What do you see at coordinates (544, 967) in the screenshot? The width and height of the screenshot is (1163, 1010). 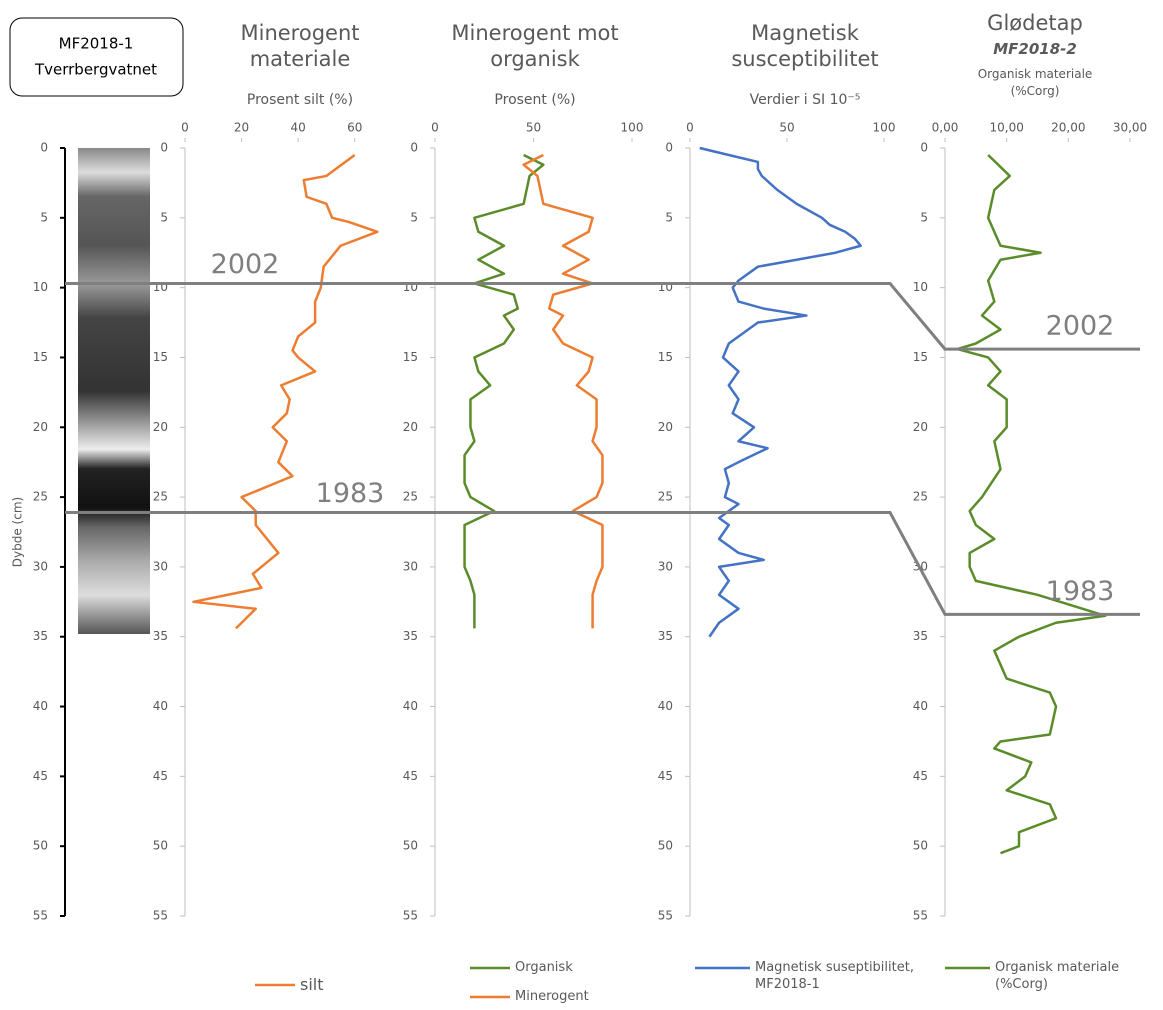 I see `legend-label: Organisk` at bounding box center [544, 967].